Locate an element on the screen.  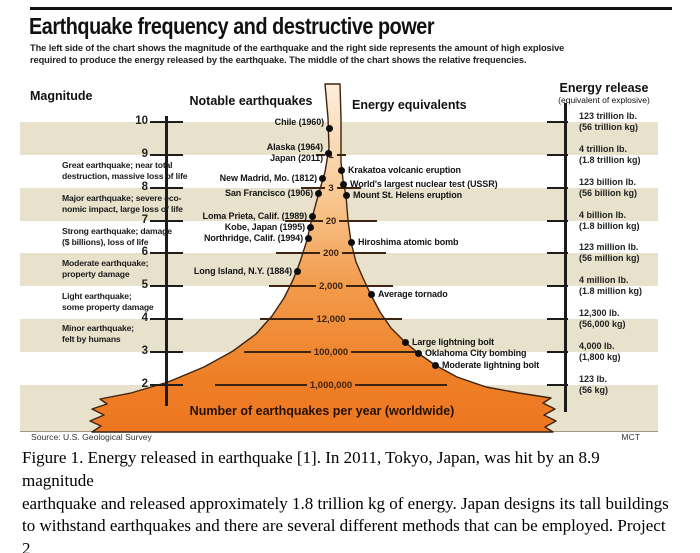
energy-release-axis is located at coordinates (565, 257).